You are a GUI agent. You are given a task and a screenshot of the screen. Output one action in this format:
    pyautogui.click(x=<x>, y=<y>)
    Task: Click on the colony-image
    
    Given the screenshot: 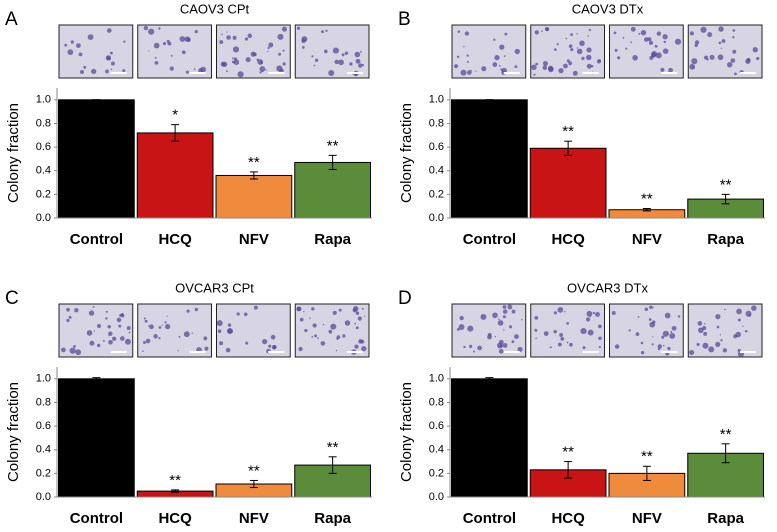 What is the action you would take?
    pyautogui.click(x=489, y=51)
    